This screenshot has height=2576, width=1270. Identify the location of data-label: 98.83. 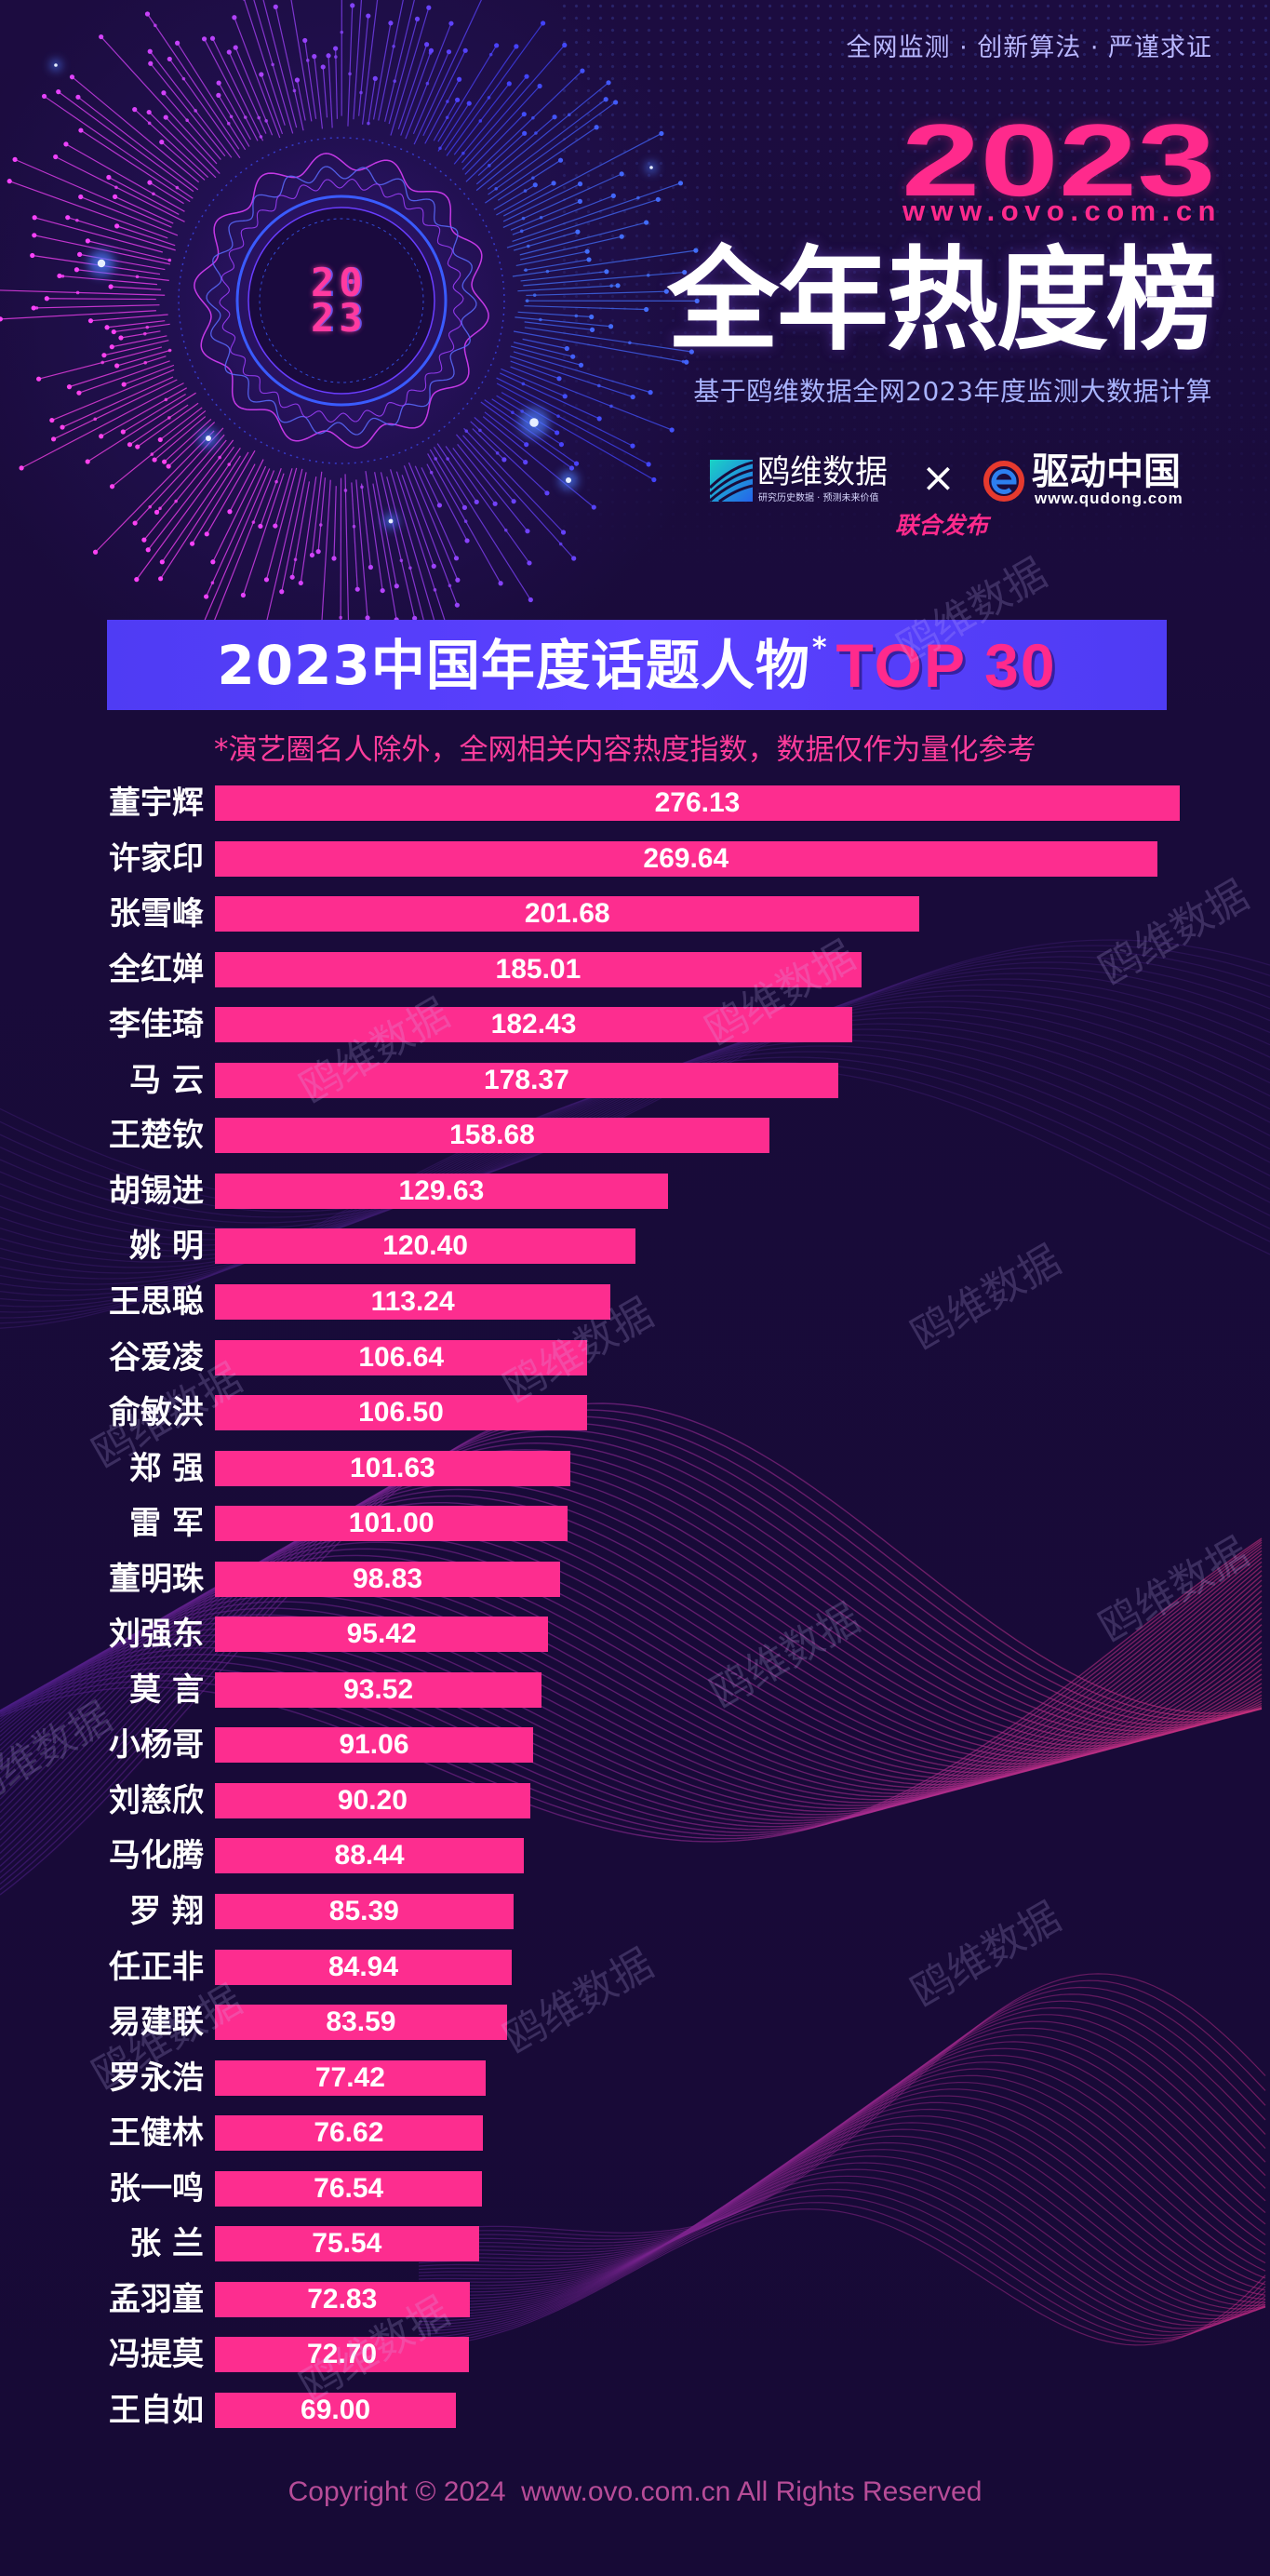
(388, 1578).